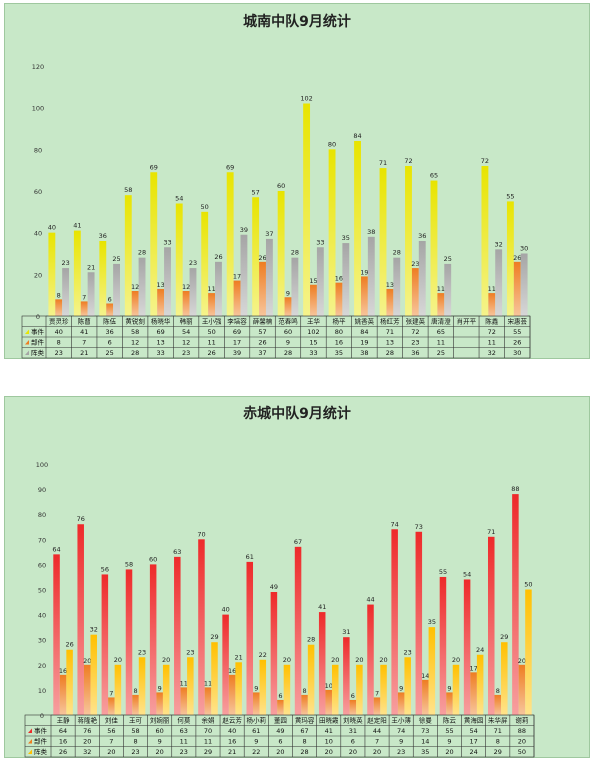 The height and width of the screenshot is (765, 597). What do you see at coordinates (38, 317) in the screenshot?
I see `y-tick-label: 0` at bounding box center [38, 317].